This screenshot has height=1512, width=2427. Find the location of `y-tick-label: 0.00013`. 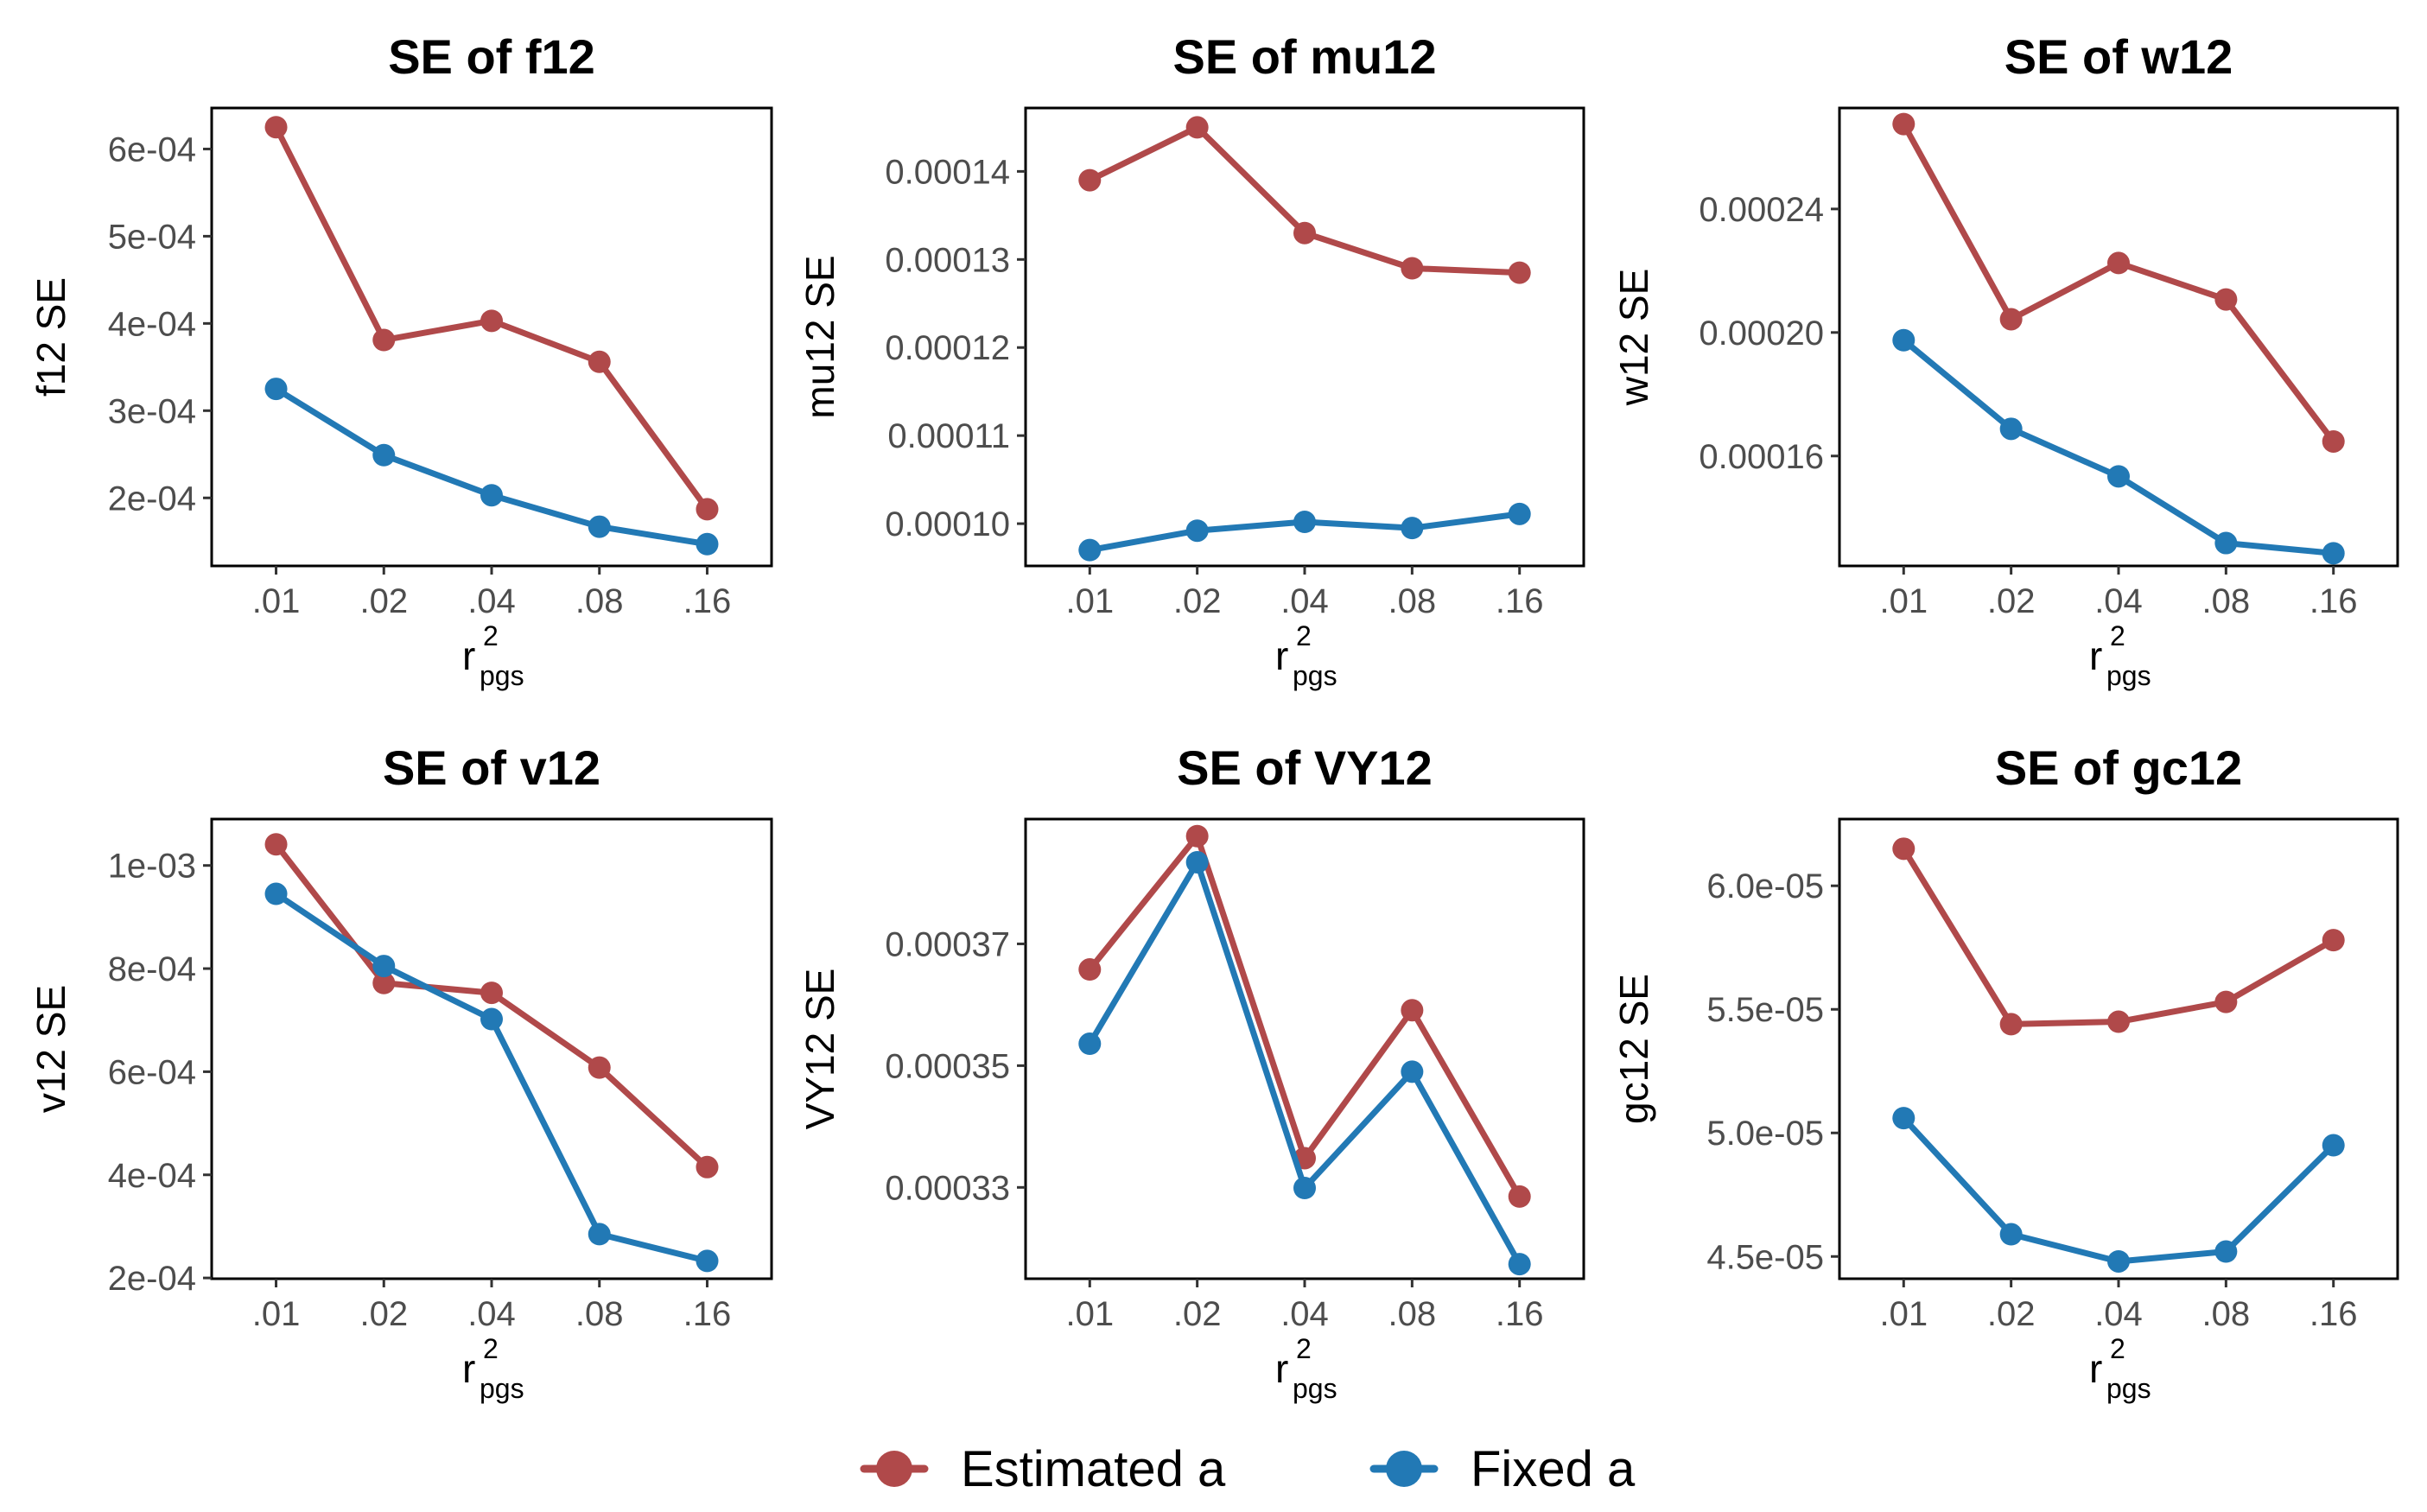

y-tick-label: 0.00013 is located at coordinates (947, 260).